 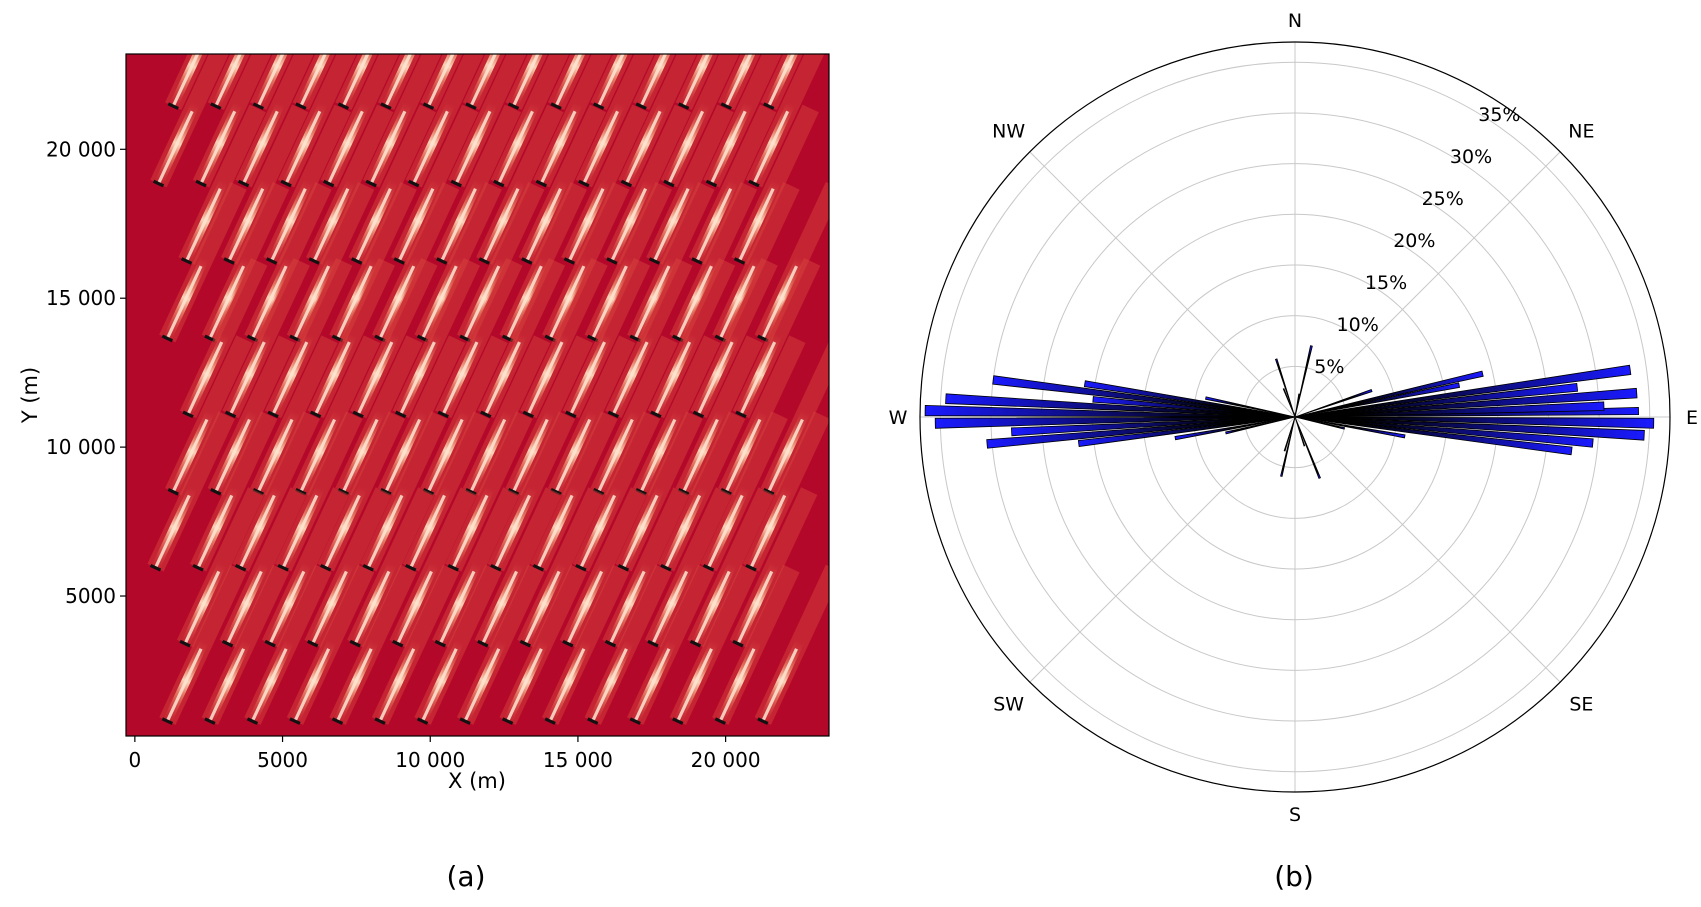 I want to click on compass-label: W, so click(x=898, y=418).